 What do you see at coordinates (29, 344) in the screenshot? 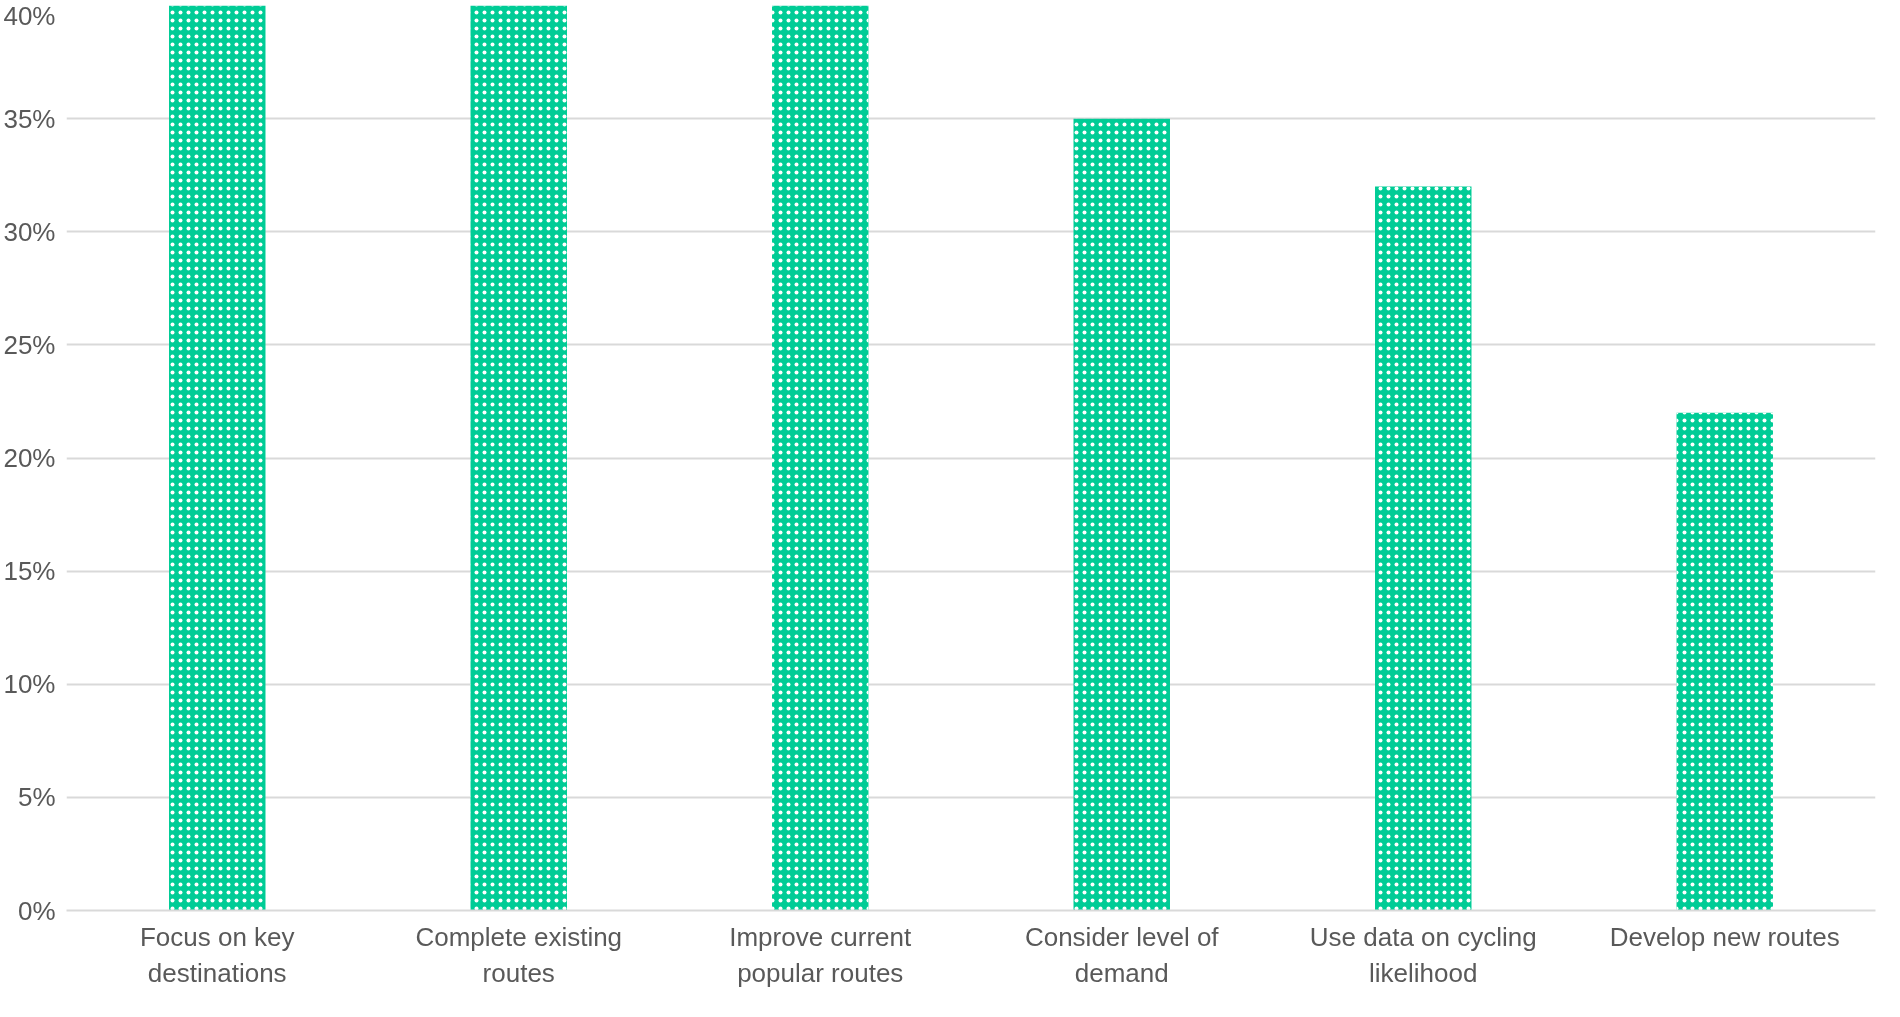
I see `y-tick-label: 25%` at bounding box center [29, 344].